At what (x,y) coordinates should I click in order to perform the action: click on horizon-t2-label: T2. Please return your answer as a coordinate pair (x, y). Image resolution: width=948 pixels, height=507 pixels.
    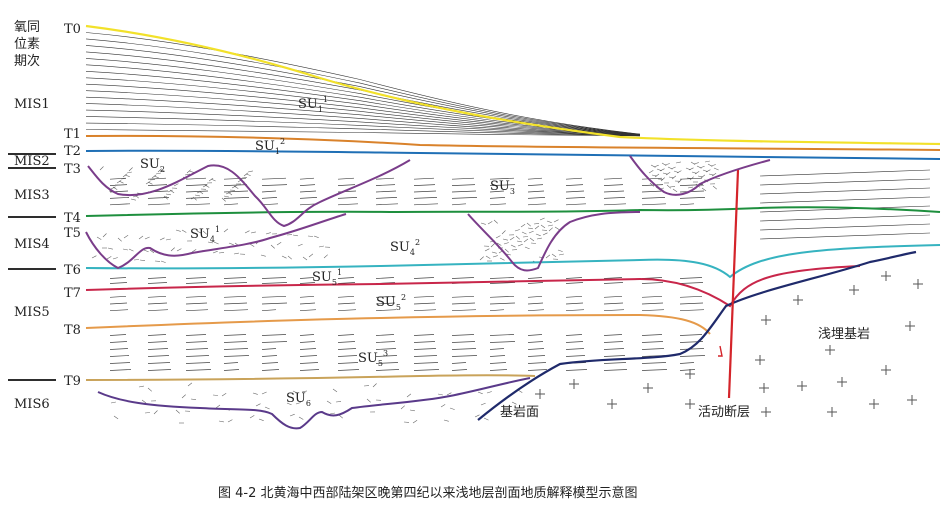
    Looking at the image, I should click on (72, 151).